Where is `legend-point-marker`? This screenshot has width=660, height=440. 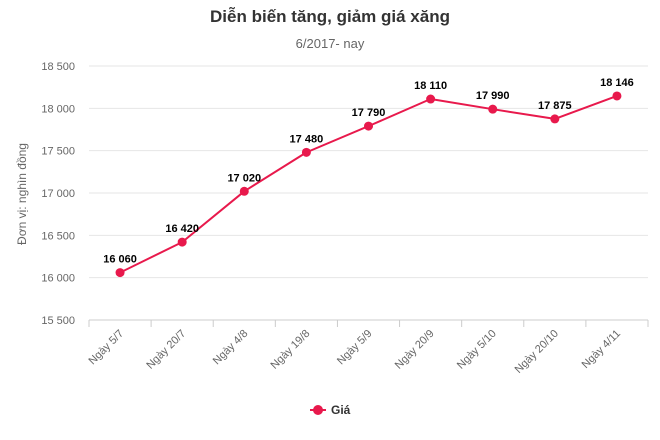 legend-point-marker is located at coordinates (318, 410).